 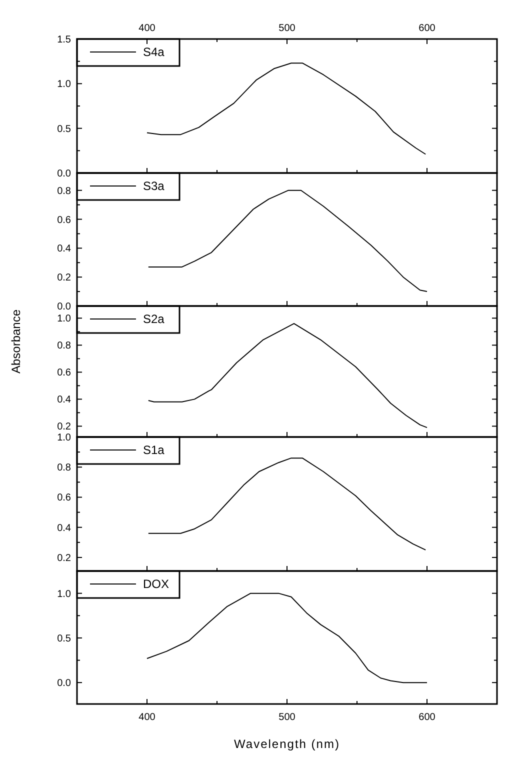 I want to click on x2-tick-label: 400, so click(x=147, y=28).